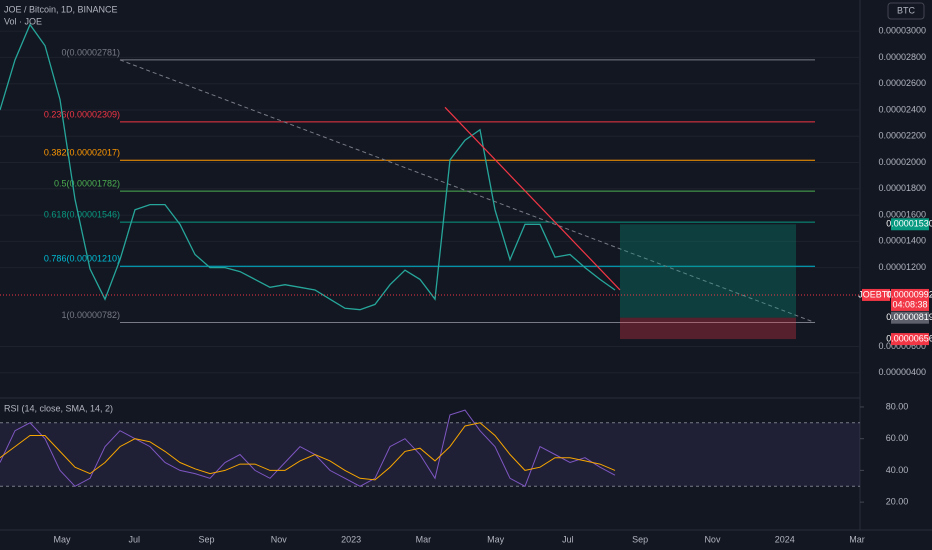  Describe the element at coordinates (902, 57) in the screenshot. I see `y-tick-label: 0.00002800` at that location.